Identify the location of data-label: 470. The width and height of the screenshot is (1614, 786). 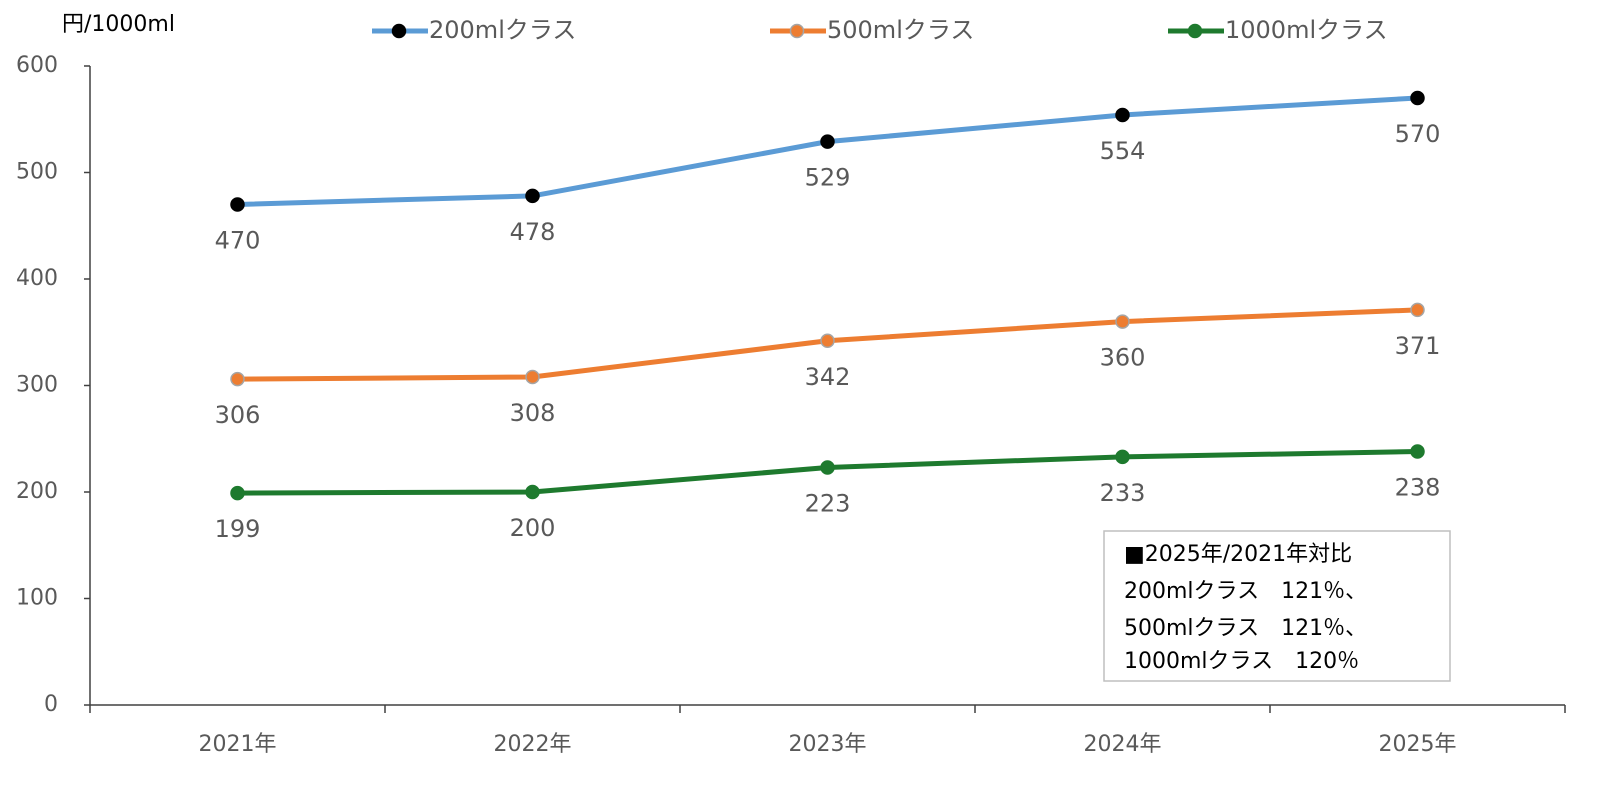
(238, 240).